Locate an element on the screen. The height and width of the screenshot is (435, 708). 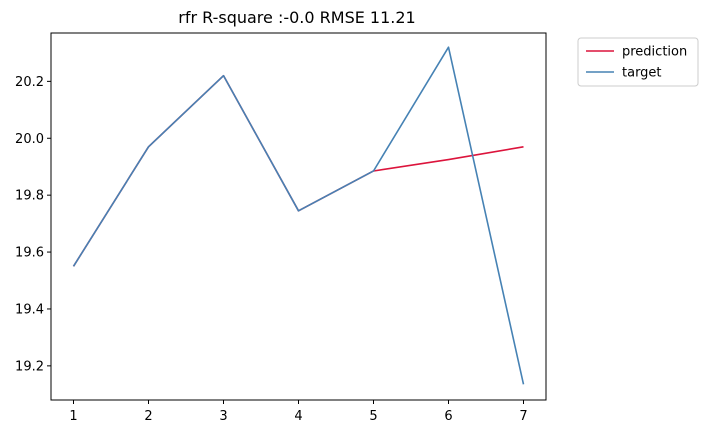
x-axis: 1 2 3 4 5 6 7 is located at coordinates (298, 412).